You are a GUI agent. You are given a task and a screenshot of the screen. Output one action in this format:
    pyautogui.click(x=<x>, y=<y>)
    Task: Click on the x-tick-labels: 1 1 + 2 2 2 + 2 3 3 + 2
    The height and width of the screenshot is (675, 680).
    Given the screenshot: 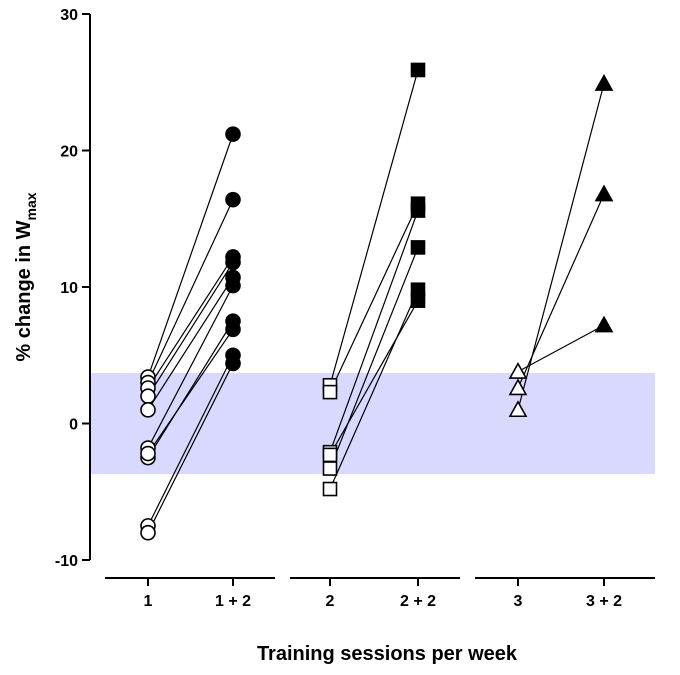 What is the action you would take?
    pyautogui.click(x=383, y=601)
    